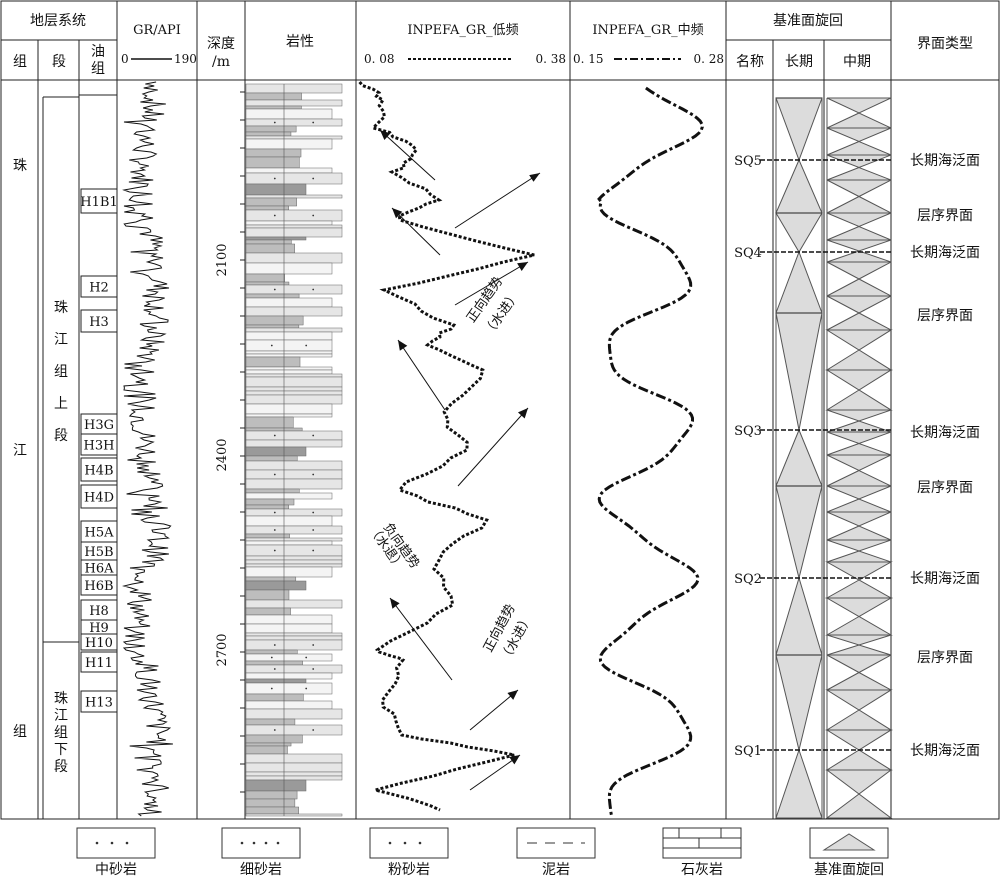  Describe the element at coordinates (100, 569) in the screenshot. I see `oil-group-label: H6A` at that location.